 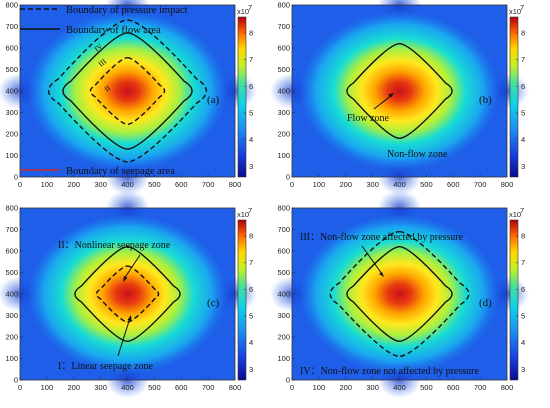 I want to click on annotation-arrow, so click(x=372, y=260).